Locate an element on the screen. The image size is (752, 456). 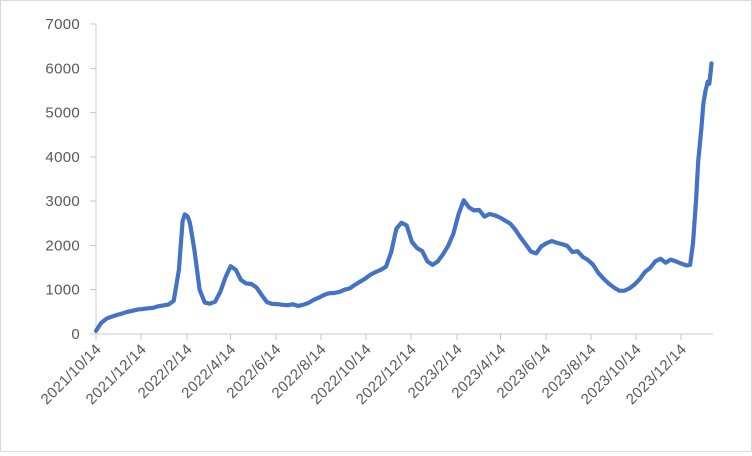
y-axis-tick-label: 6000 is located at coordinates (62, 68).